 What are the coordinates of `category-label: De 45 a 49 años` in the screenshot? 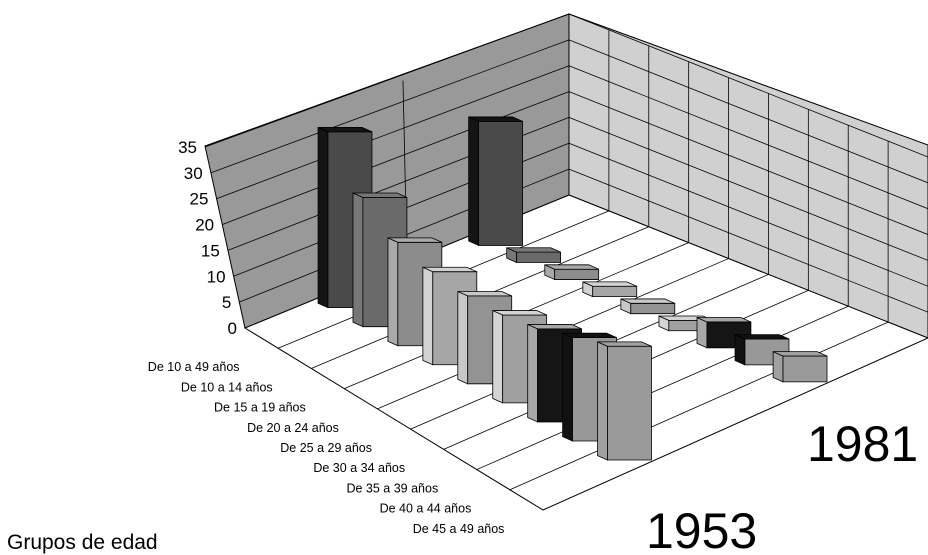 It's located at (459, 529).